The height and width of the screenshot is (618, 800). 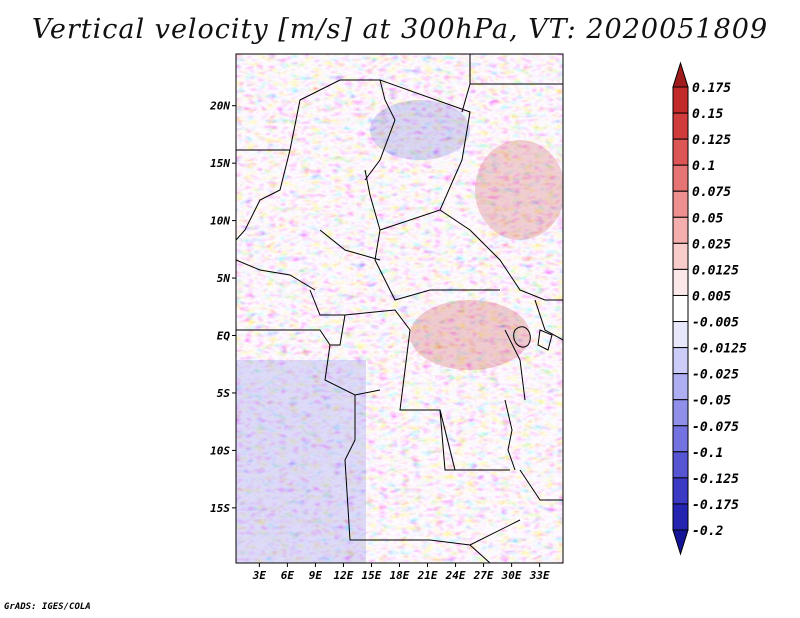 I want to click on lat-tick-label: 5N, so click(x=224, y=278).